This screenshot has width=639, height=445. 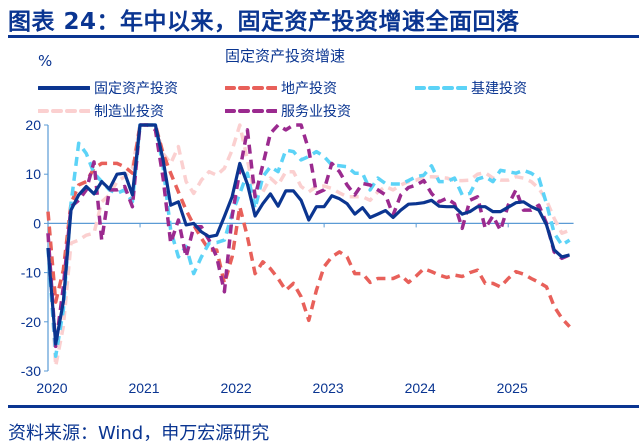 I want to click on y-tick-label: -10, so click(x=31, y=273).